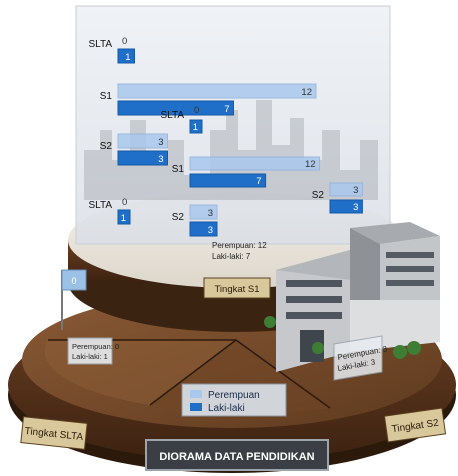 This screenshot has height=476, width=458. I want to click on legend: Perempuan Laki-laki, so click(234, 400).